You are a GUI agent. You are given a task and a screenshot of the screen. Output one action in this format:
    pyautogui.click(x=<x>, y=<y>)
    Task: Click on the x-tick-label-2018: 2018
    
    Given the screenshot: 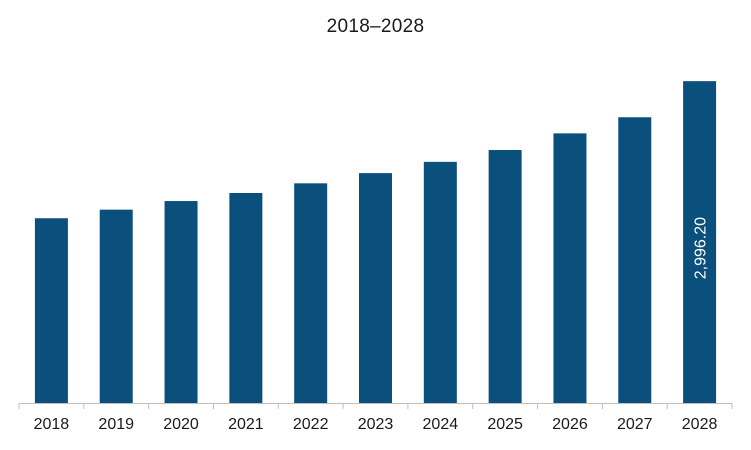 What is the action you would take?
    pyautogui.click(x=52, y=424)
    